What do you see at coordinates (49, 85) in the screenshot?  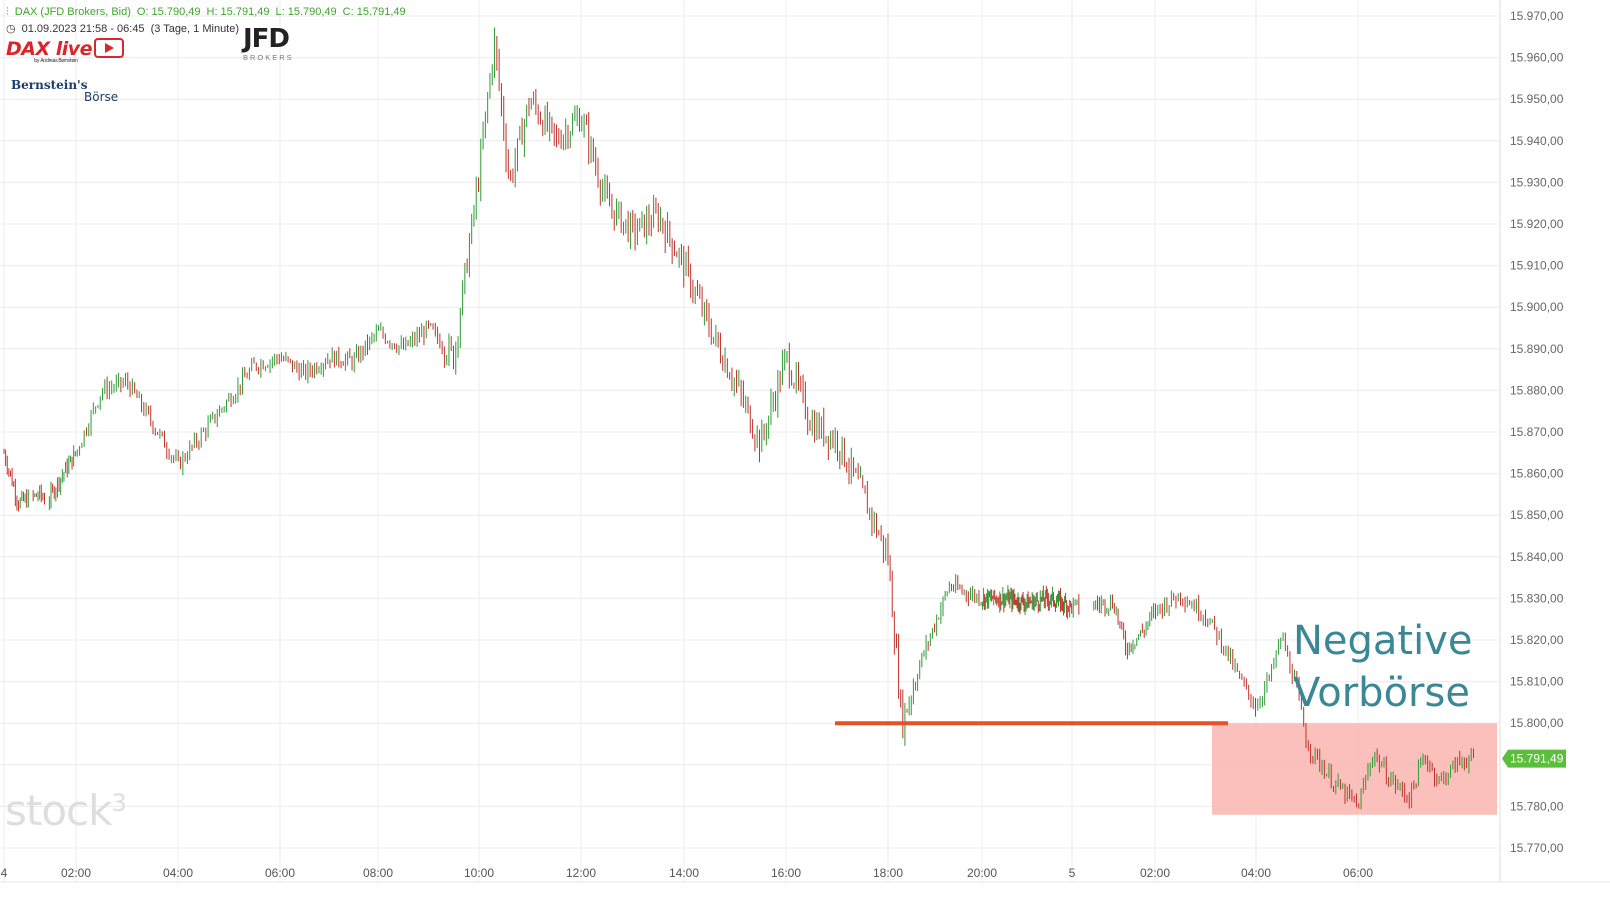 I see `bernstein-logo: Bernstein's` at bounding box center [49, 85].